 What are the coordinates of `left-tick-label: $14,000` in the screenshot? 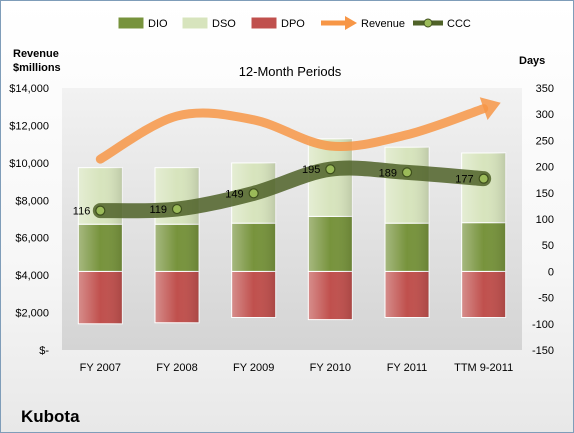 It's located at (29, 89).